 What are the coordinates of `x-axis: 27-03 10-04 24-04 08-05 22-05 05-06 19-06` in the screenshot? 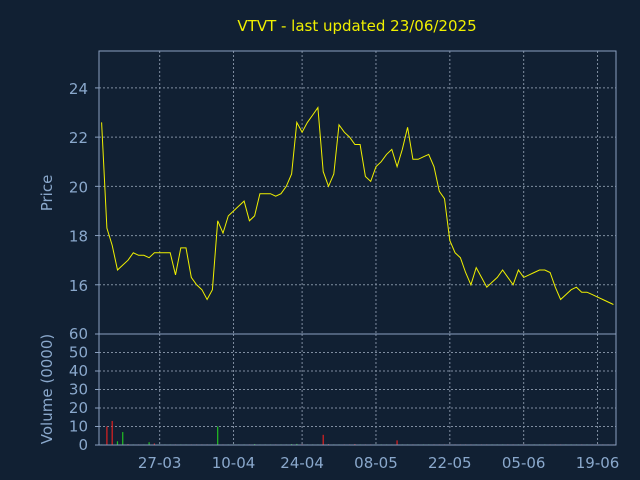 It's located at (378, 463).